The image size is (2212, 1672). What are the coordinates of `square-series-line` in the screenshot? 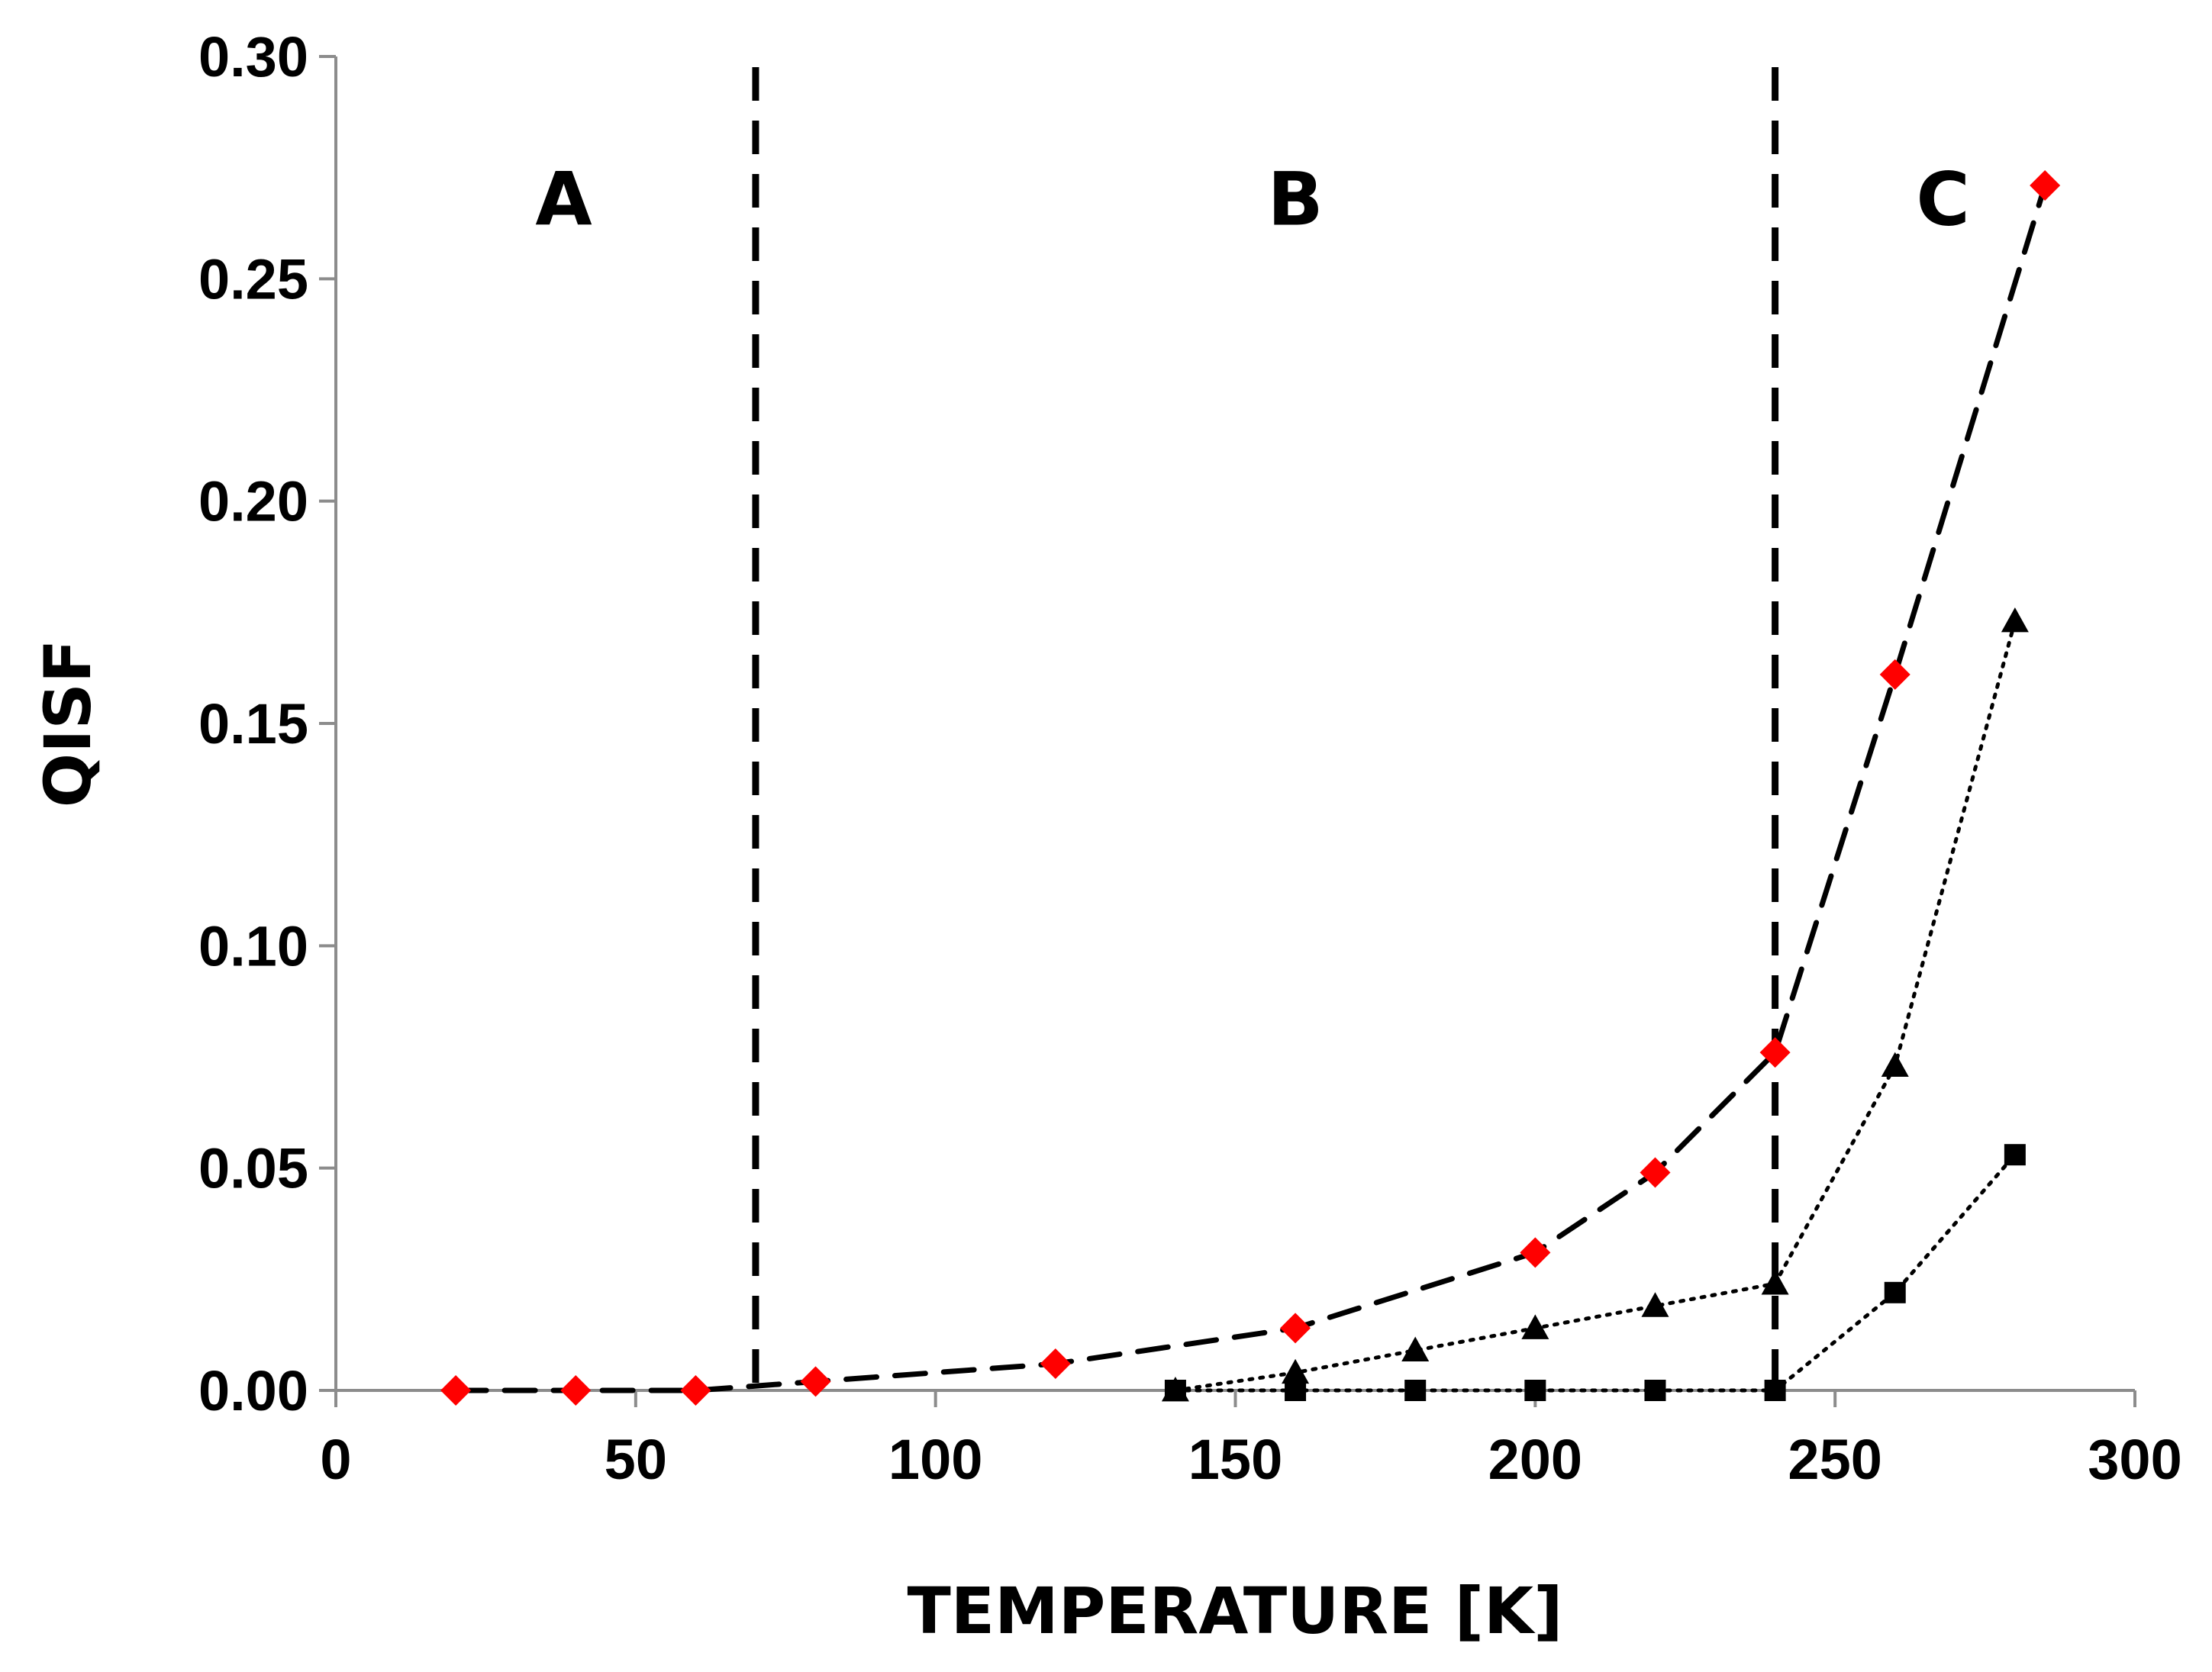 It's located at (1595, 1272).